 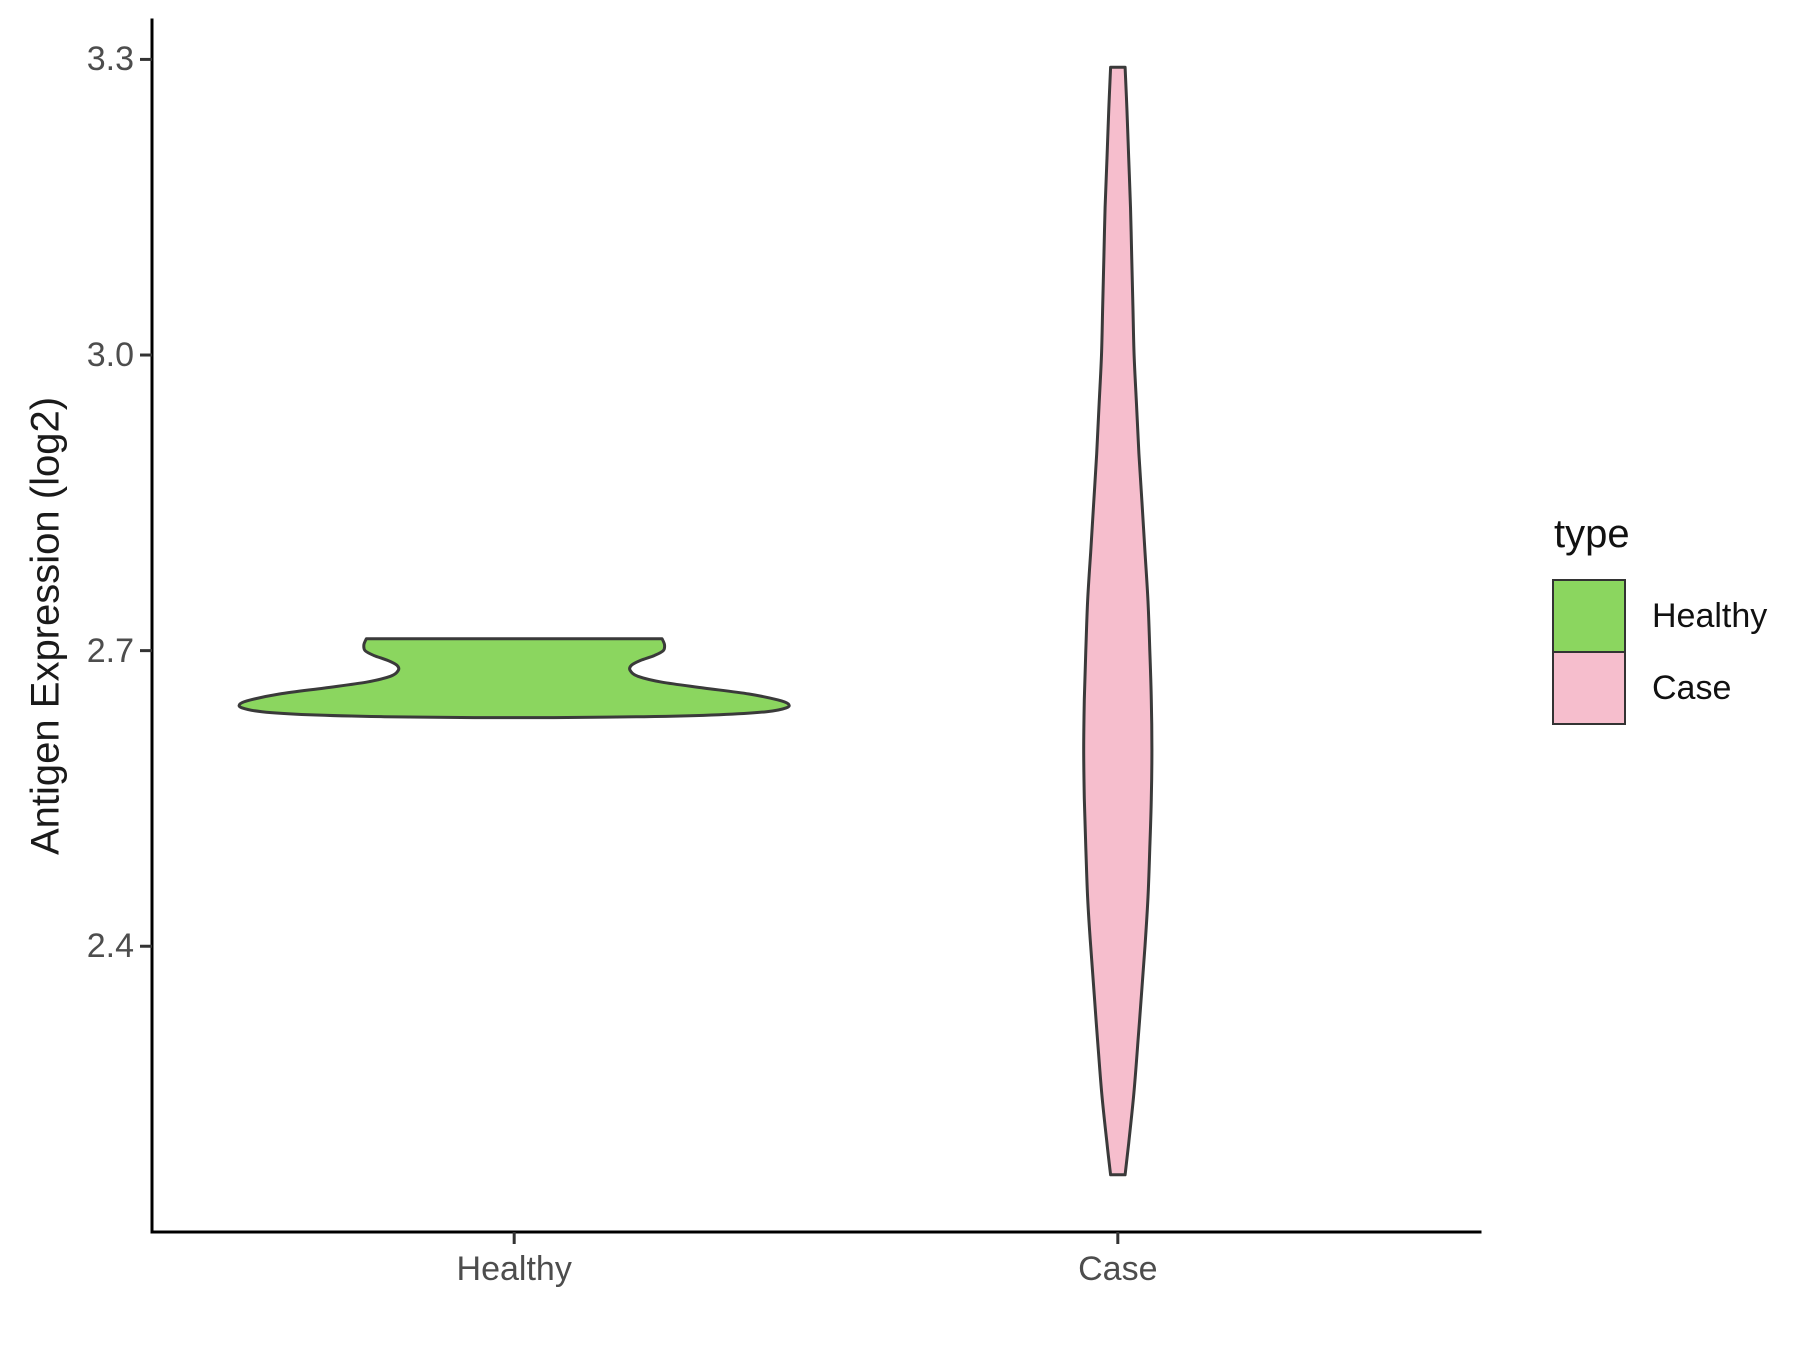 What do you see at coordinates (1692, 687) in the screenshot?
I see `legend-label-case: Case` at bounding box center [1692, 687].